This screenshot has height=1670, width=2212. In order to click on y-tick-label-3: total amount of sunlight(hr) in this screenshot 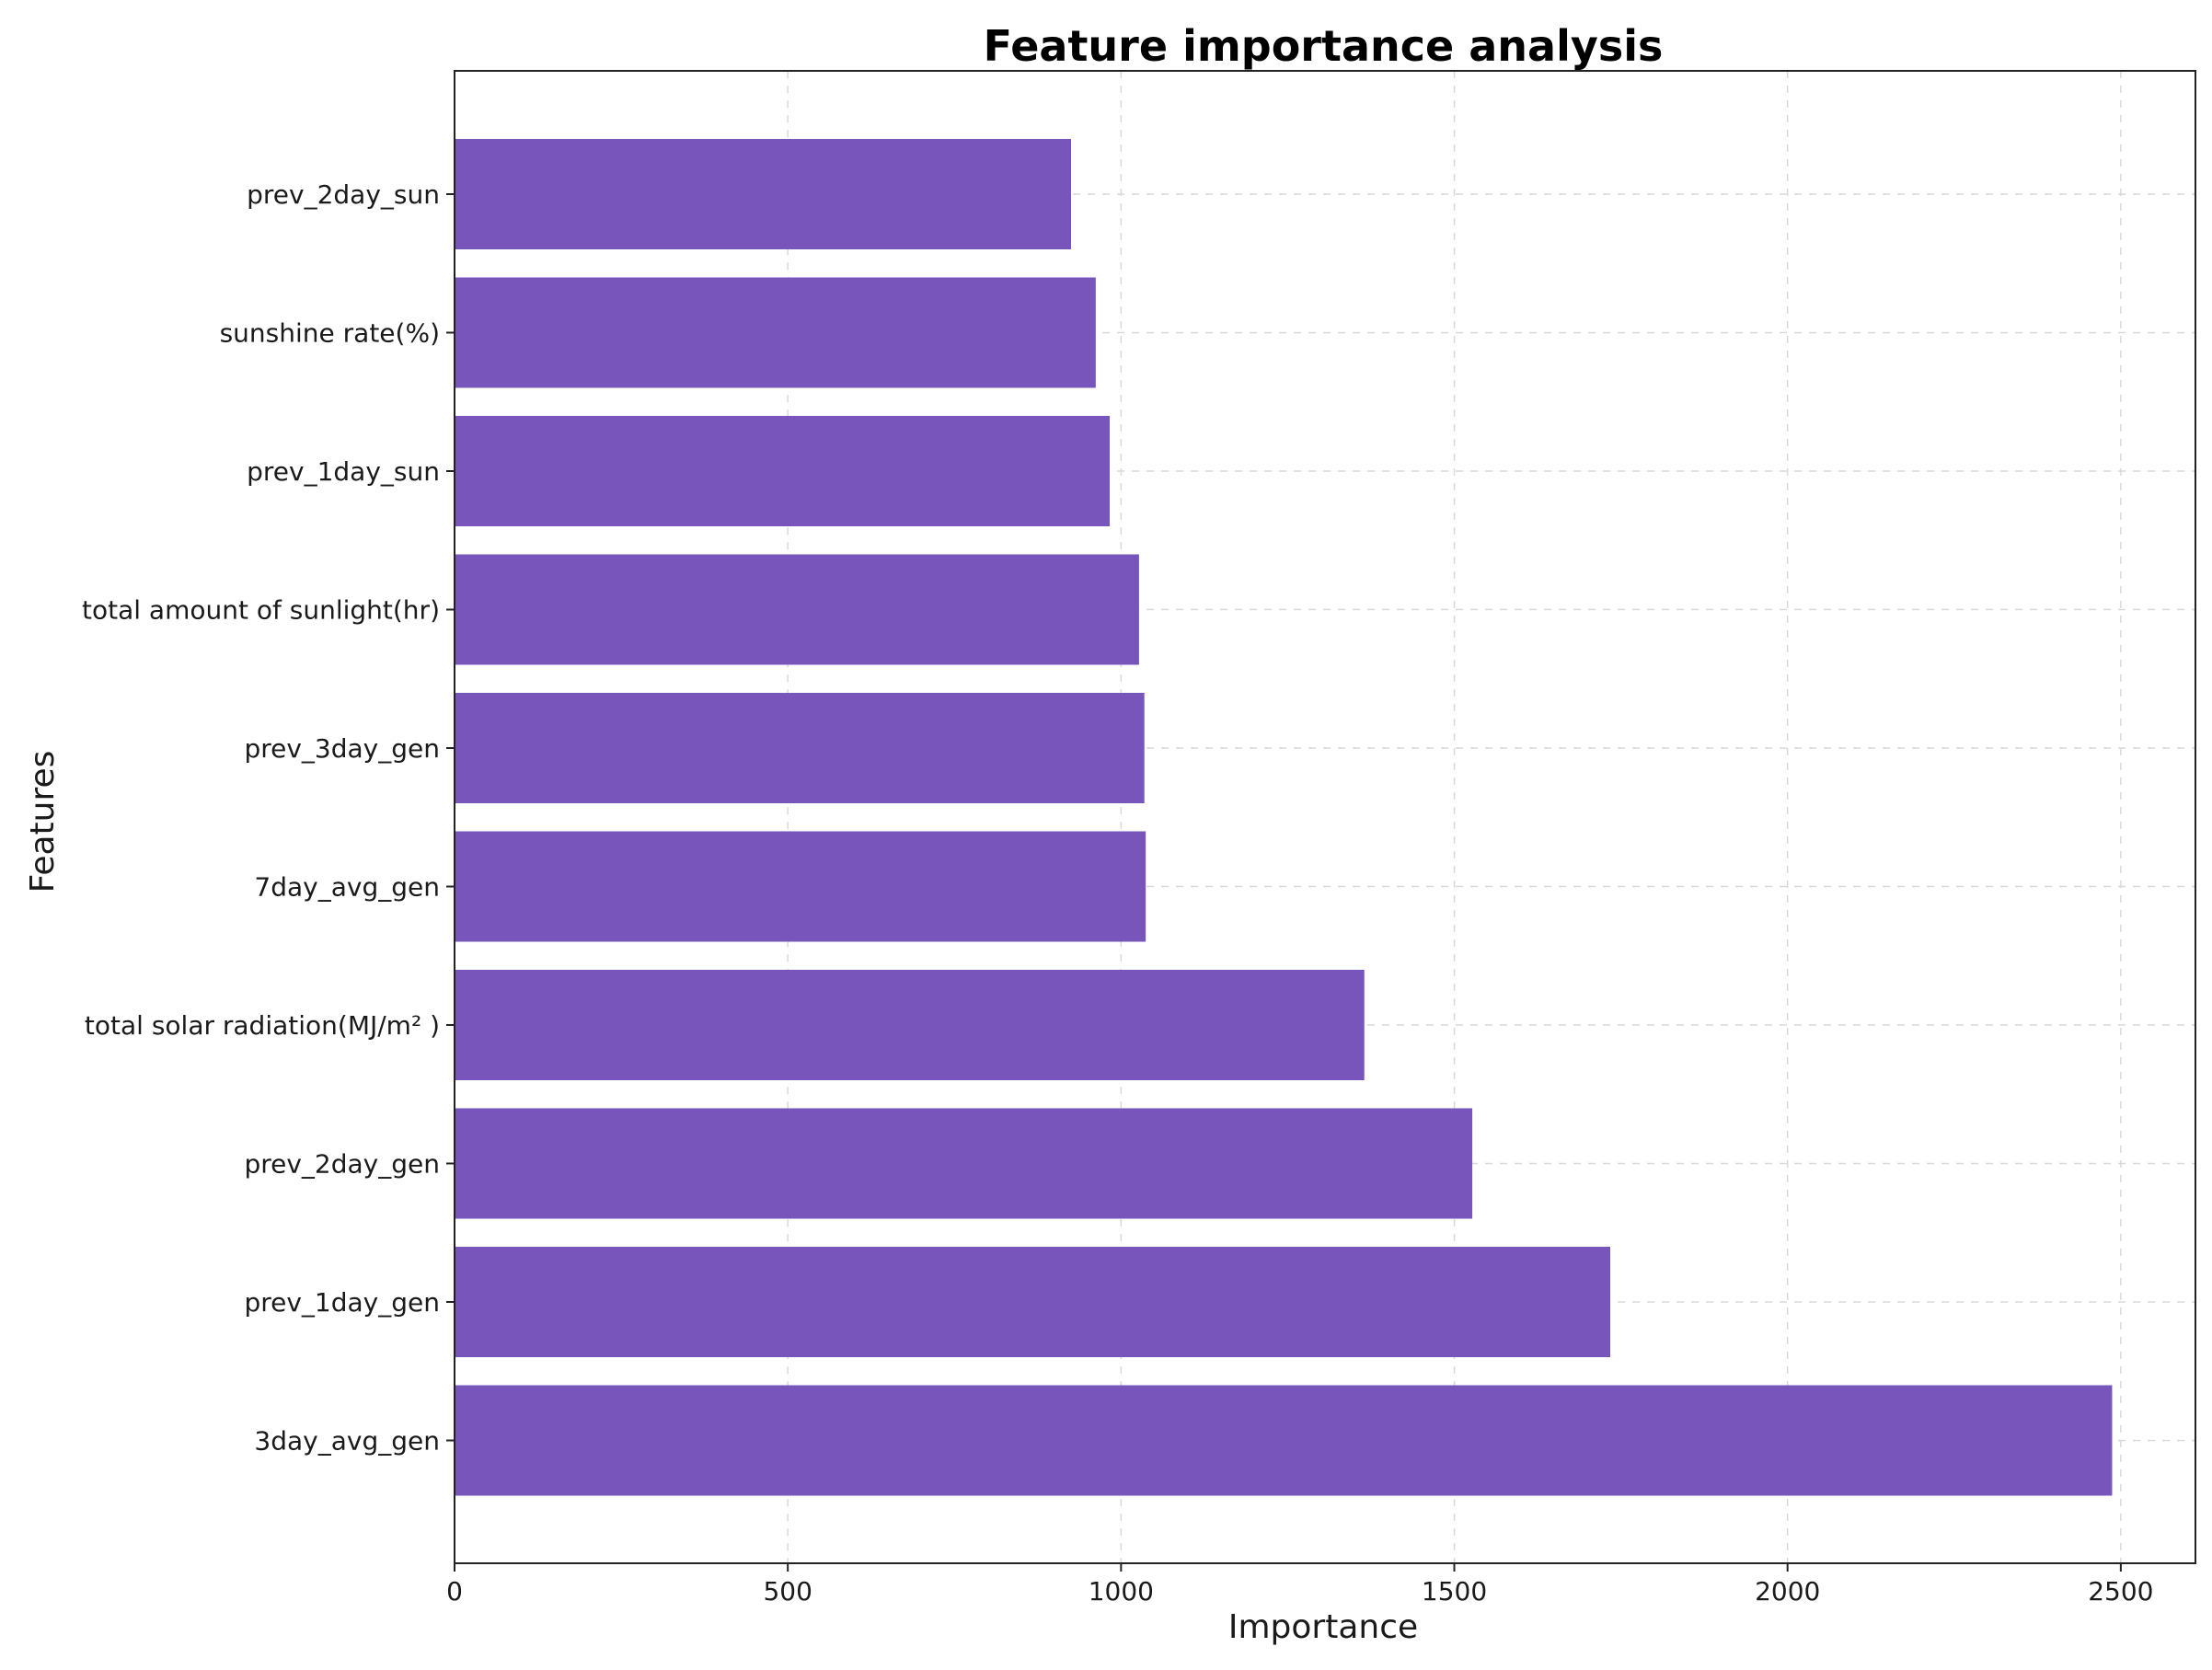, I will do `click(261, 610)`.